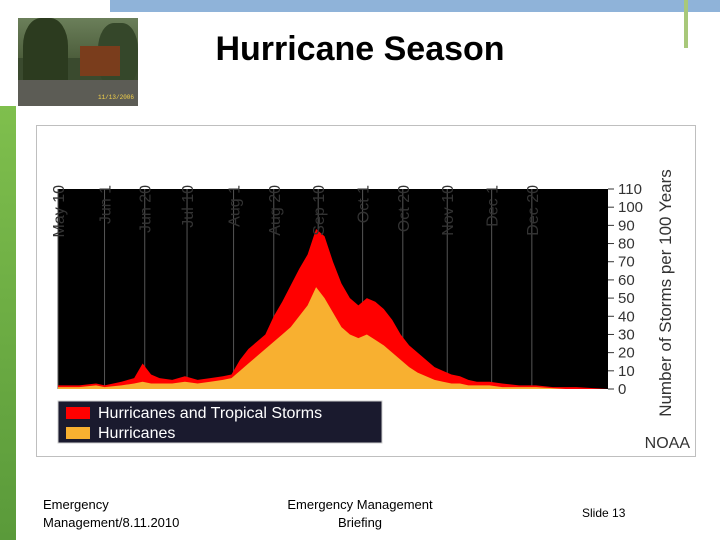 This screenshot has height=540, width=720. Describe the element at coordinates (626, 334) in the screenshot. I see `y-tick-label: 30` at that location.